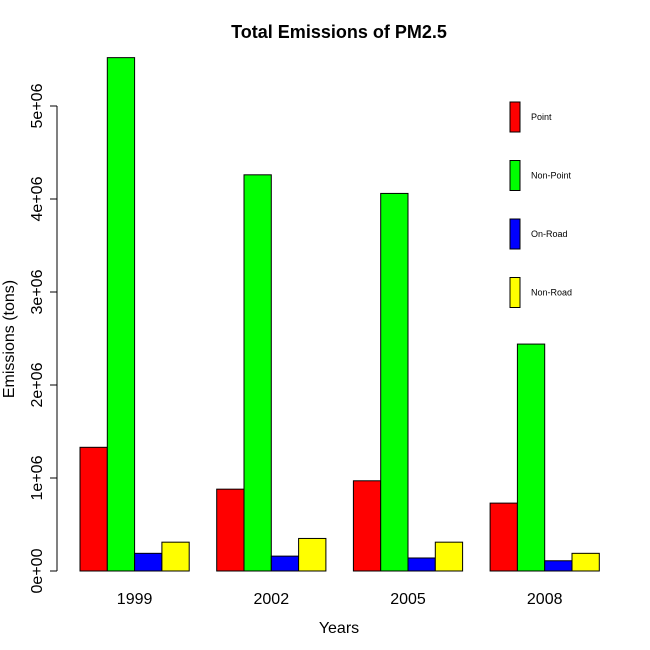 Image resolution: width=650 pixels, height=650 pixels. I want to click on bar-non-road-2005, so click(449, 556).